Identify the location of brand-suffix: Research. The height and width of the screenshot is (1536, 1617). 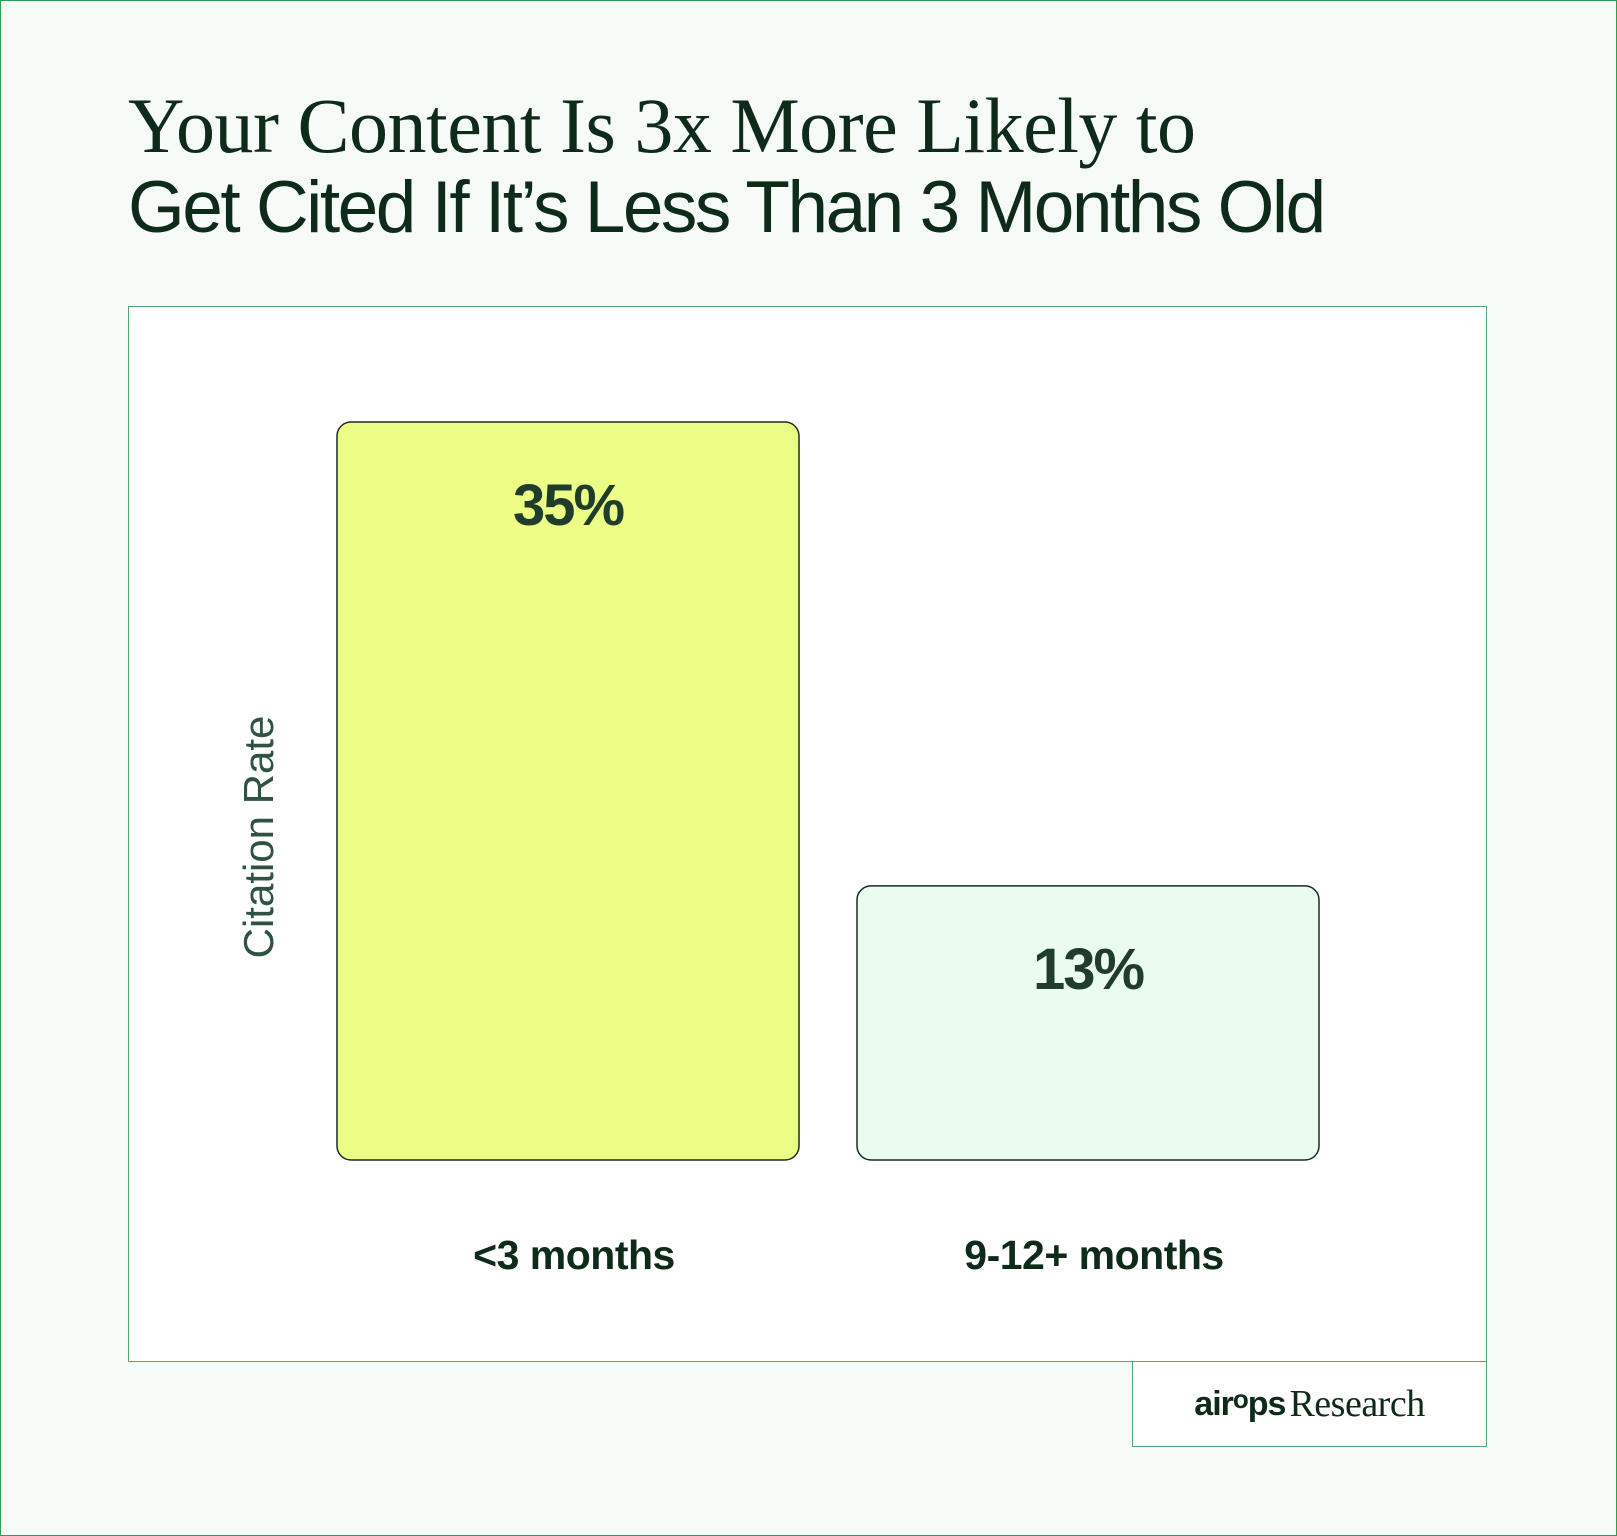
(1357, 1404).